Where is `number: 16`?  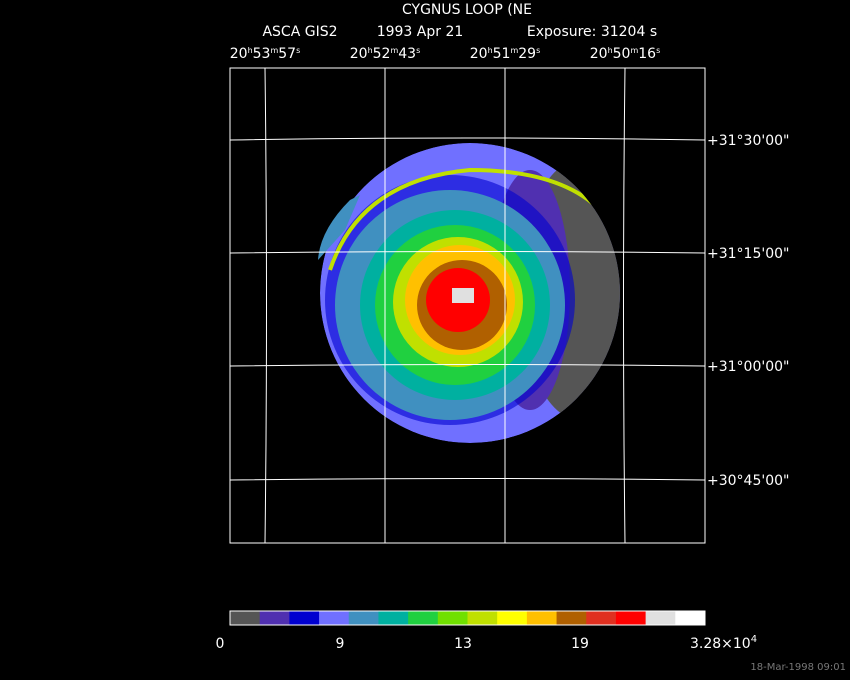
number: 16 is located at coordinates (647, 54).